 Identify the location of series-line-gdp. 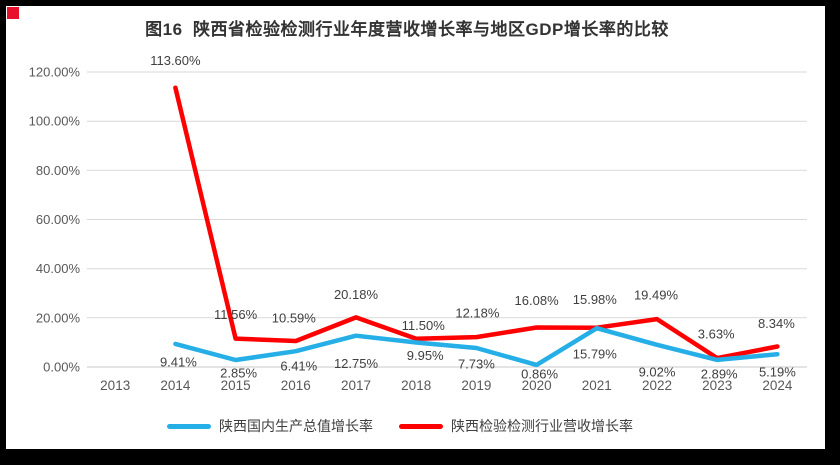
(476, 346).